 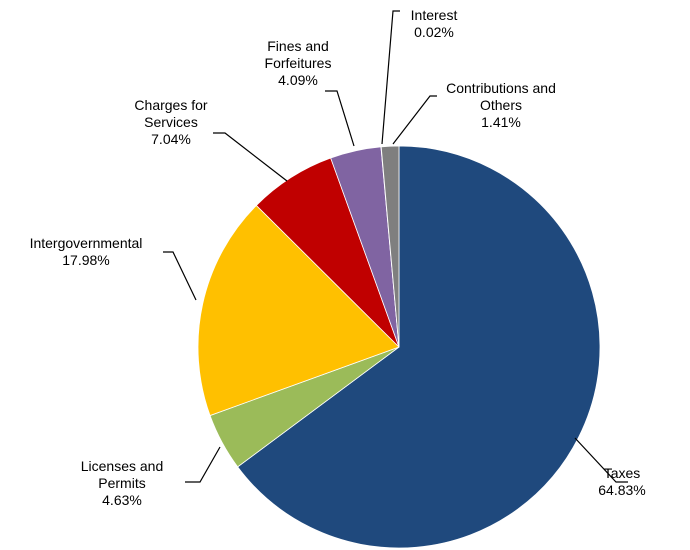 What do you see at coordinates (122, 466) in the screenshot?
I see `slice-name: Licenses and` at bounding box center [122, 466].